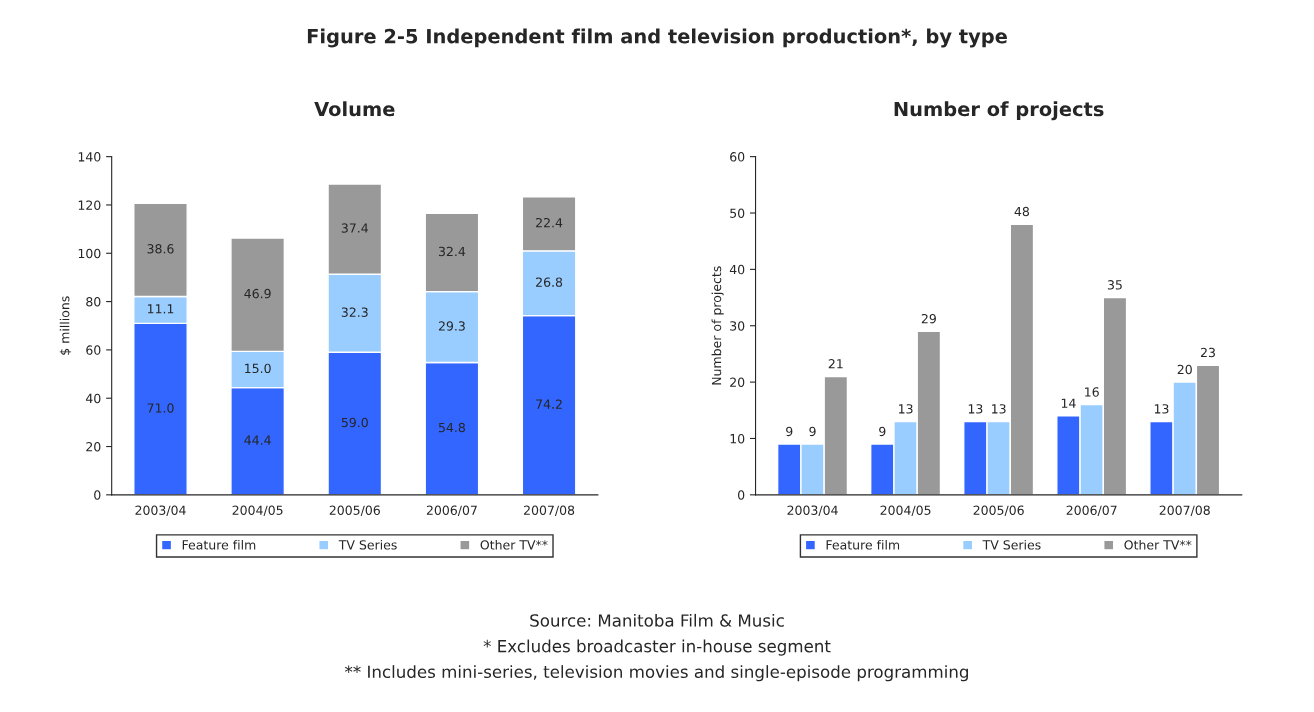  I want to click on data-label: 20, so click(1184, 369).